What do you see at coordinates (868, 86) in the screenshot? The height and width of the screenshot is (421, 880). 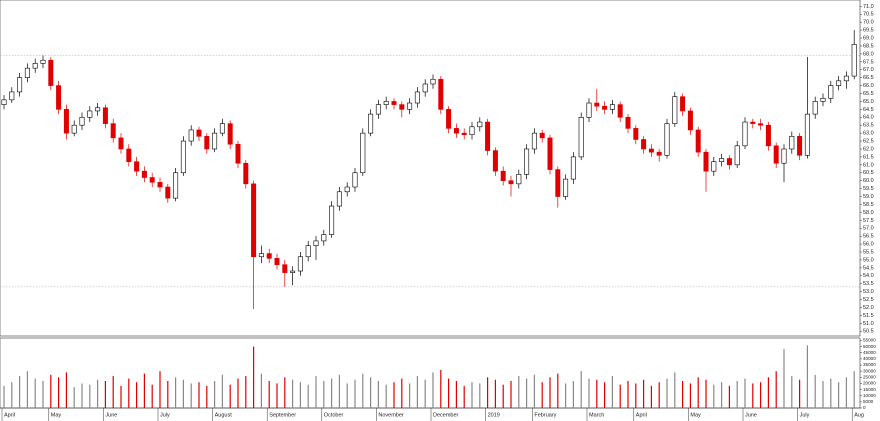 I see `y-tick-label: 66.0` at bounding box center [868, 86].